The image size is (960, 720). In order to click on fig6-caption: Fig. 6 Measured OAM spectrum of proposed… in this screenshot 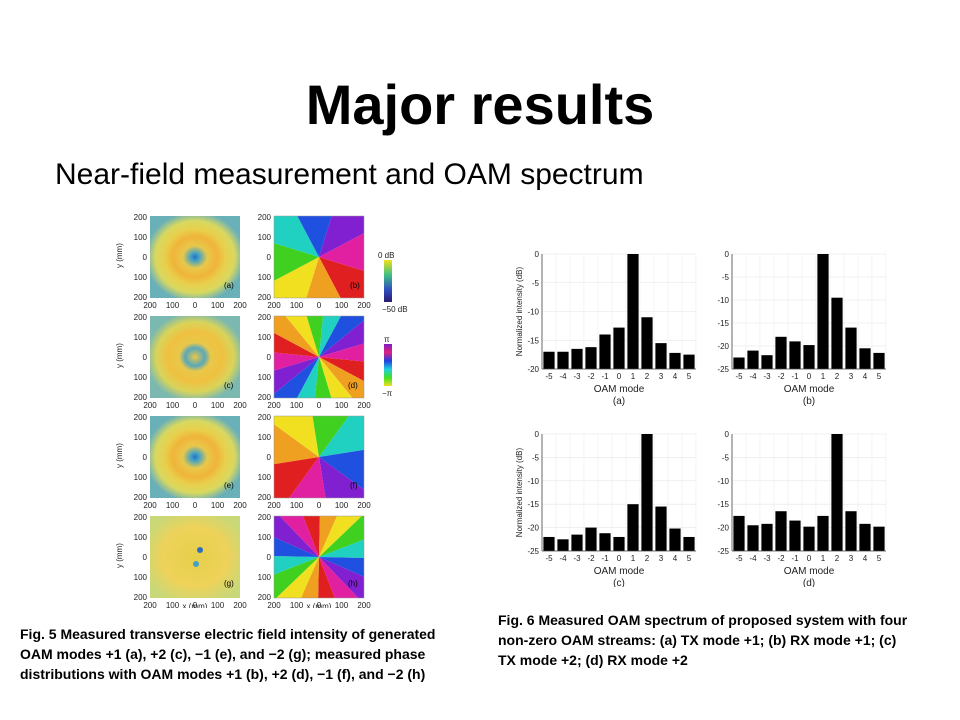, I will do `click(703, 640)`.